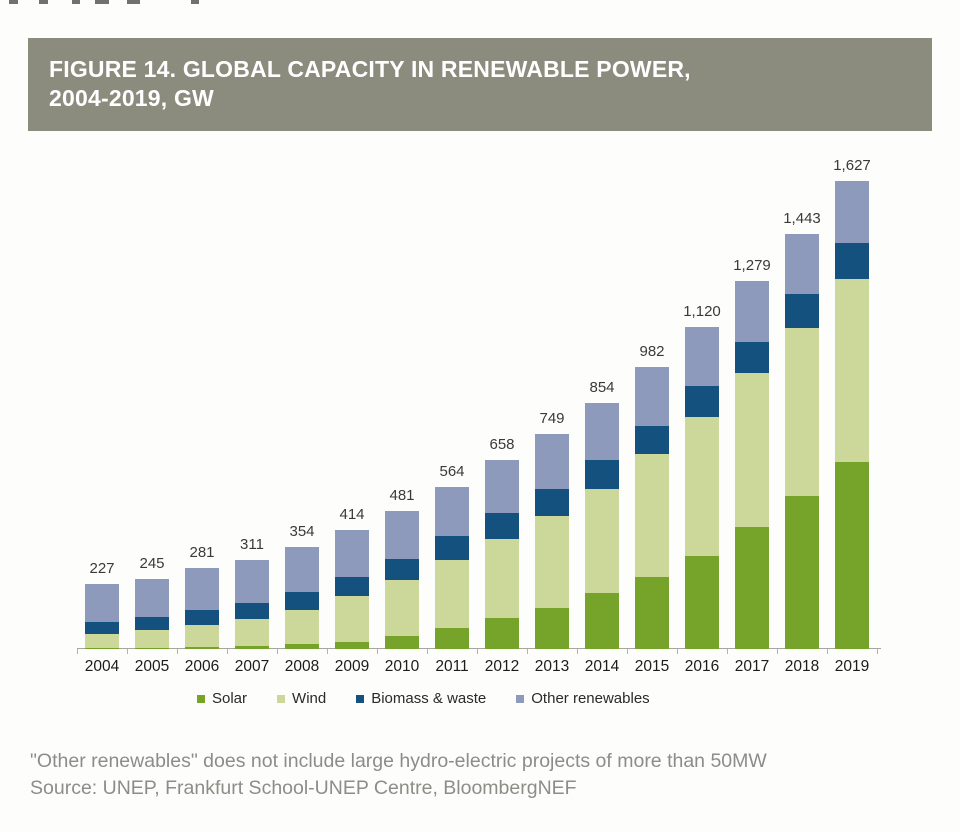 This screenshot has height=832, width=960. I want to click on bar-segment-solar-2012, so click(502, 633).